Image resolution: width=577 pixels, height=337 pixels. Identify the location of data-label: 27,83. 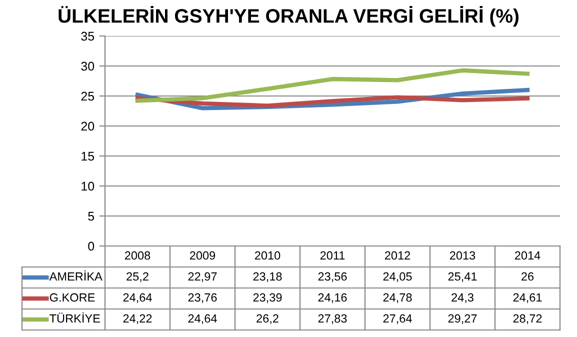
(332, 319).